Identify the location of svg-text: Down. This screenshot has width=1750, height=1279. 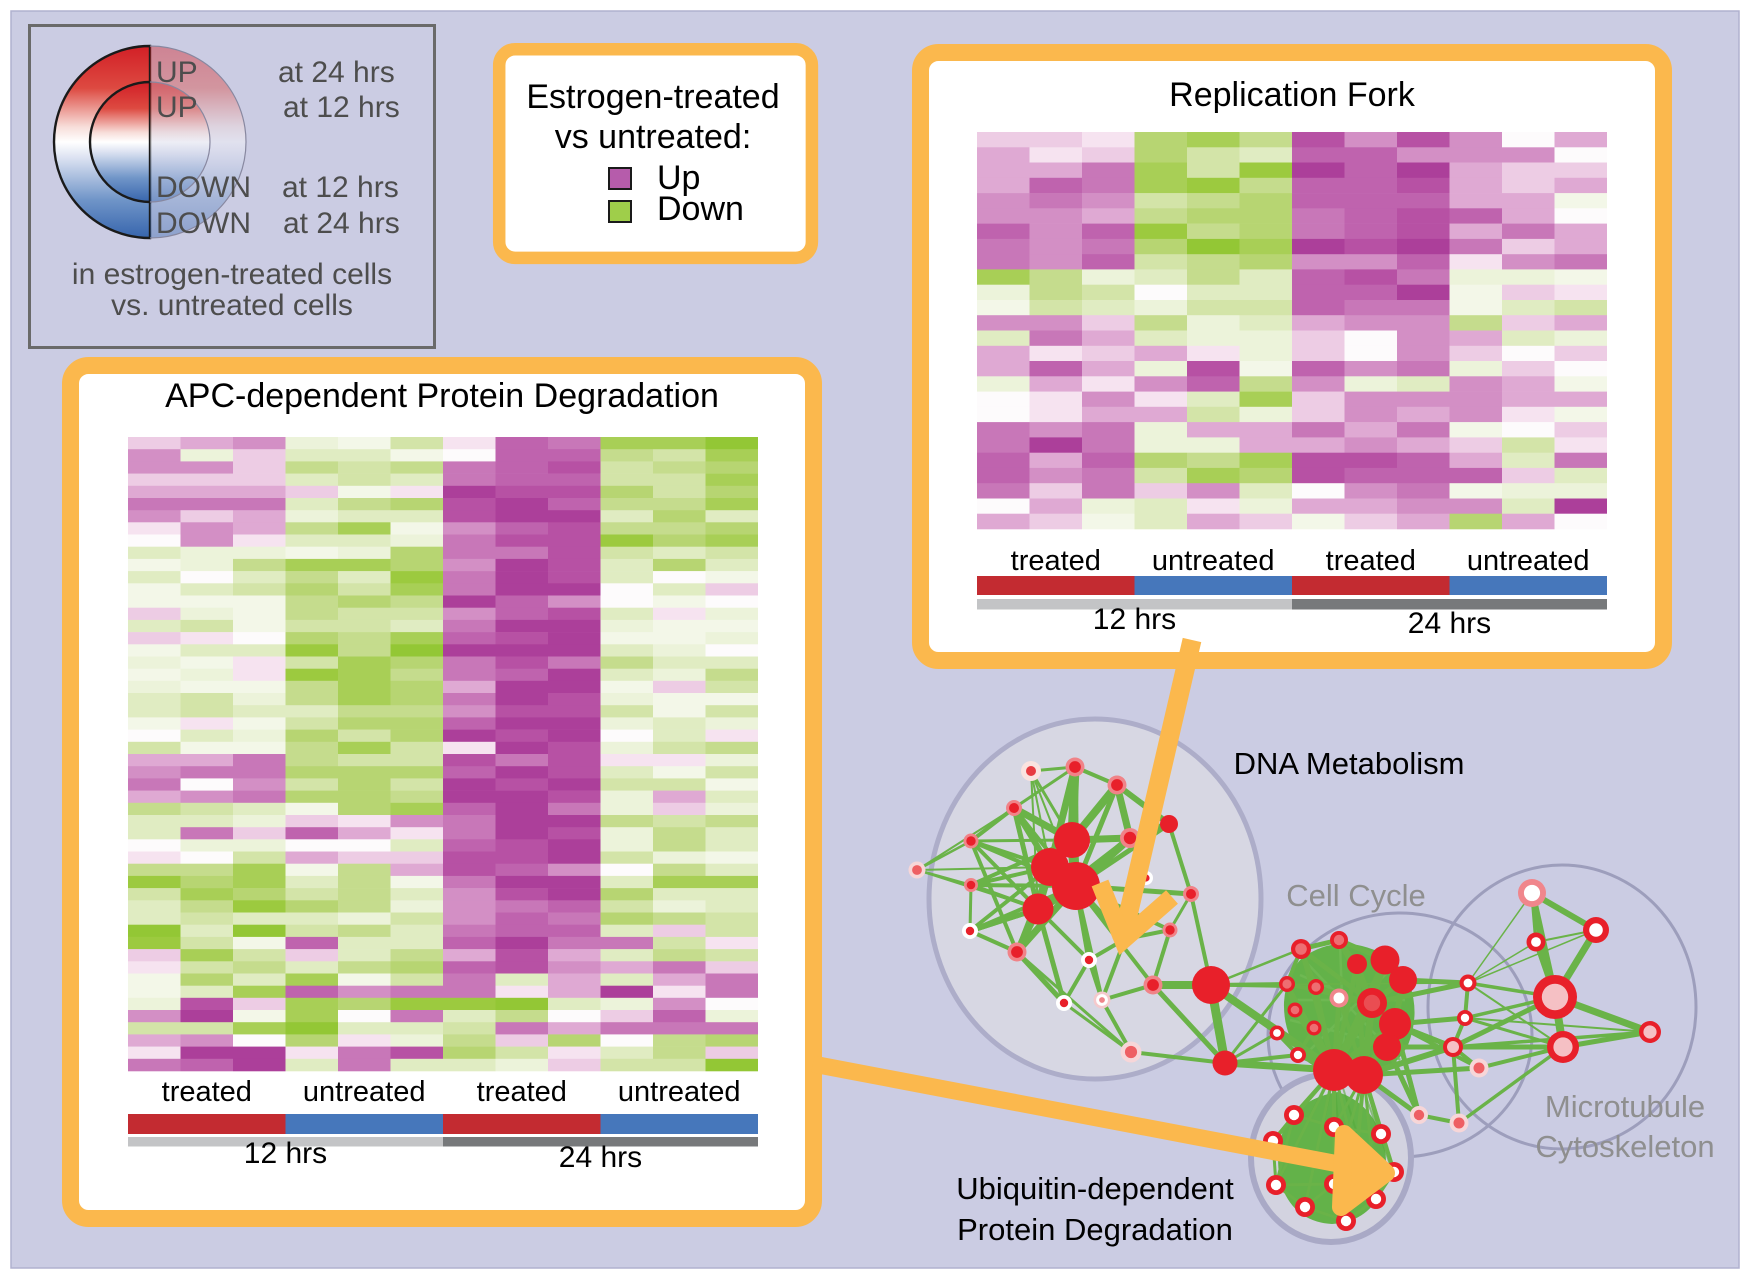
(700, 209).